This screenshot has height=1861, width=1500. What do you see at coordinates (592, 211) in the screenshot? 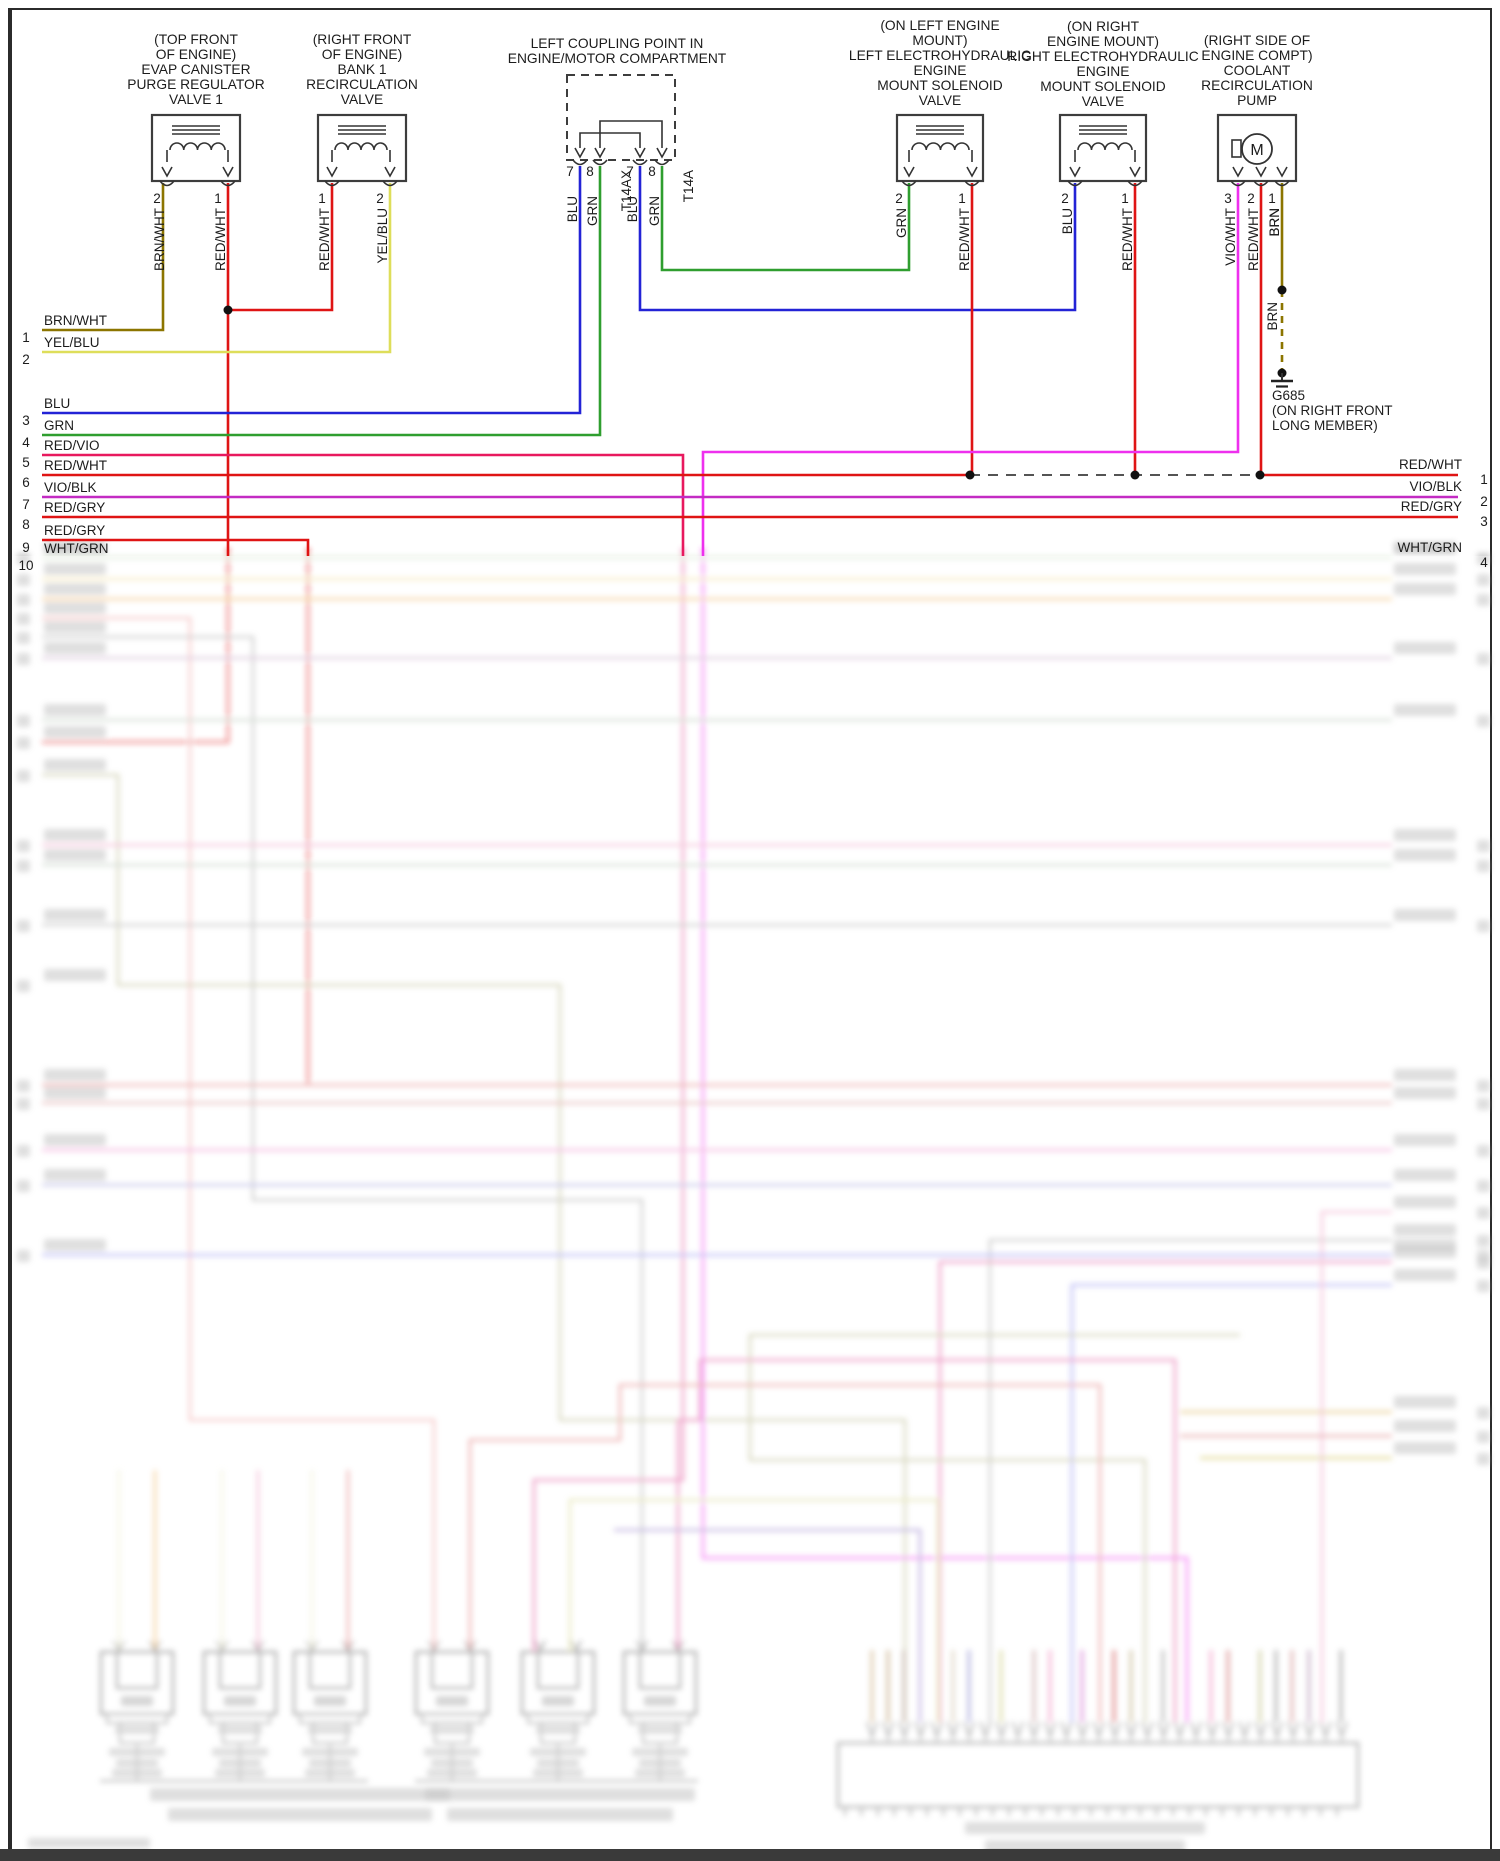
I see `wire-color-label: GRN` at bounding box center [592, 211].